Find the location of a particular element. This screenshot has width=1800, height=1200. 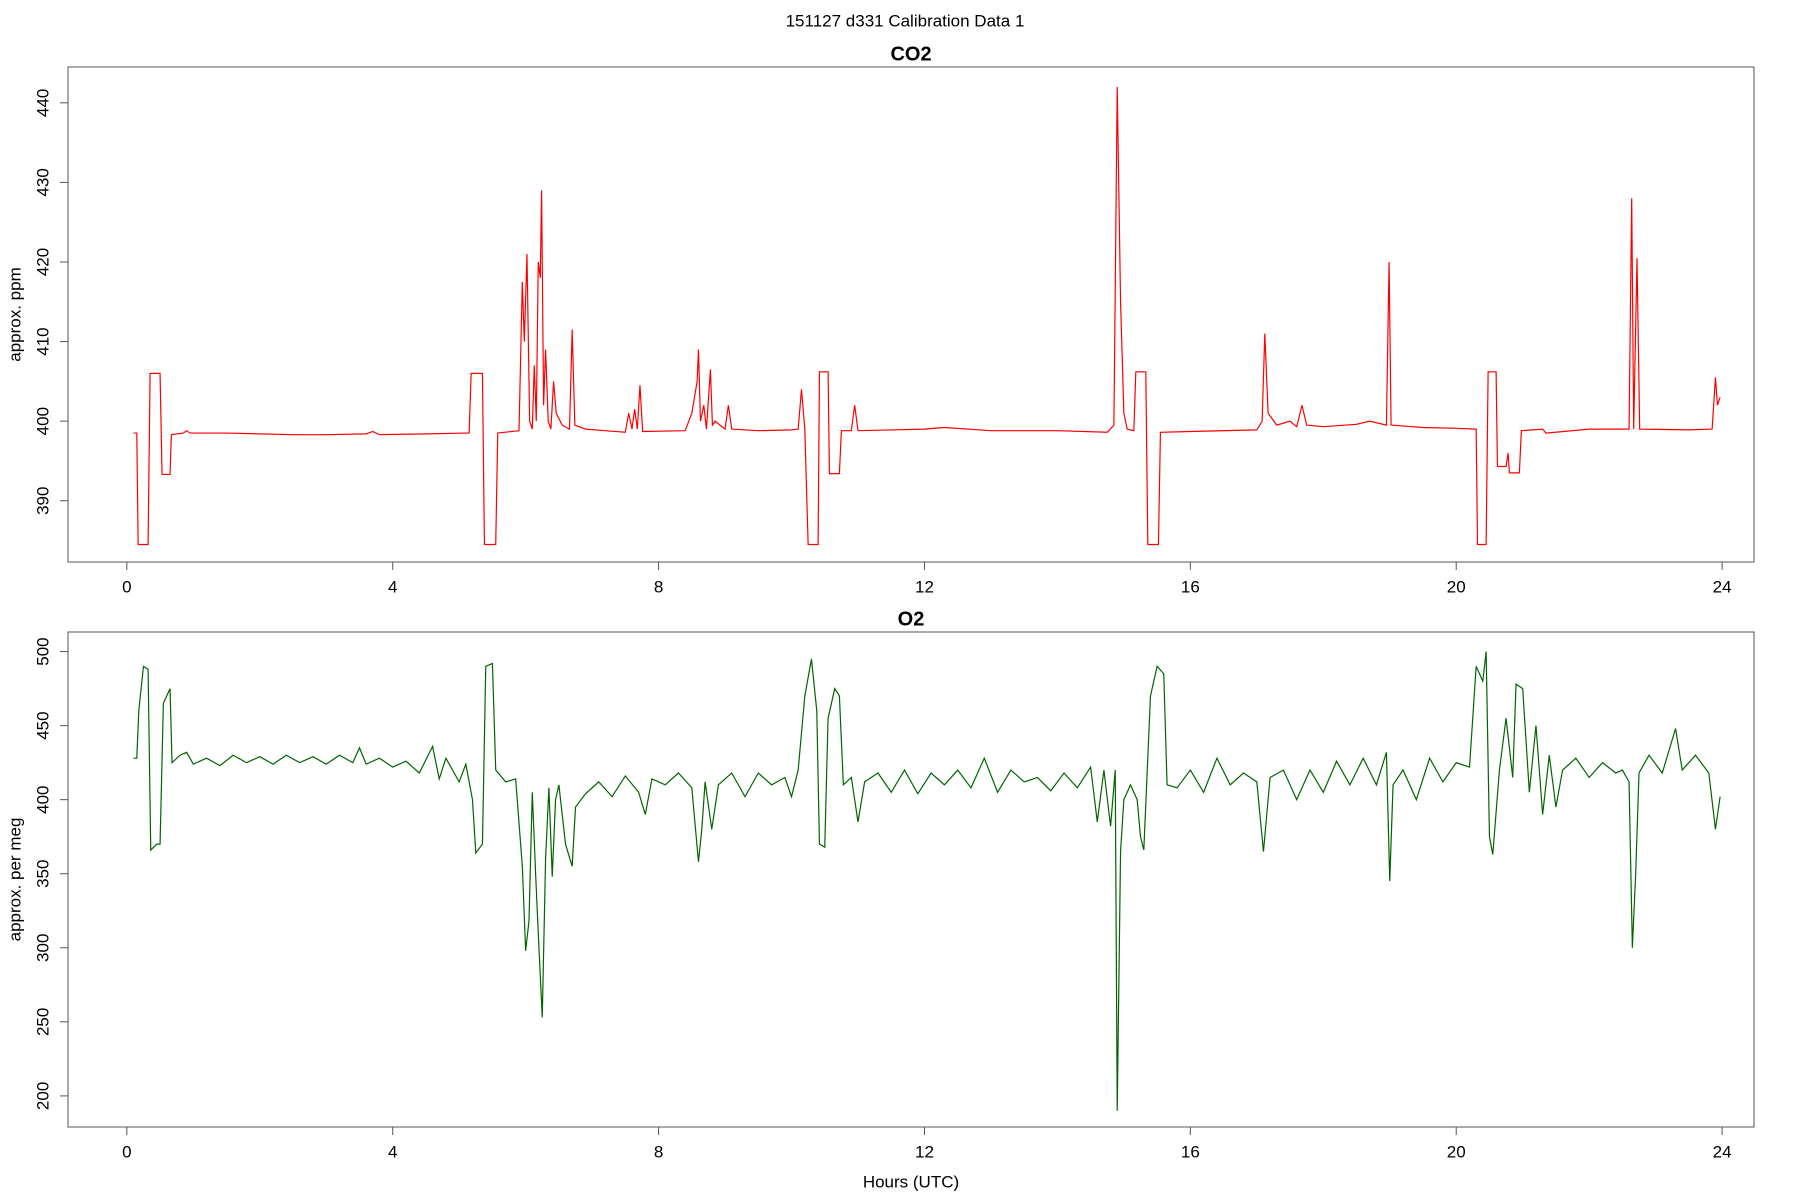

y-tick-label: 300 is located at coordinates (42, 948).